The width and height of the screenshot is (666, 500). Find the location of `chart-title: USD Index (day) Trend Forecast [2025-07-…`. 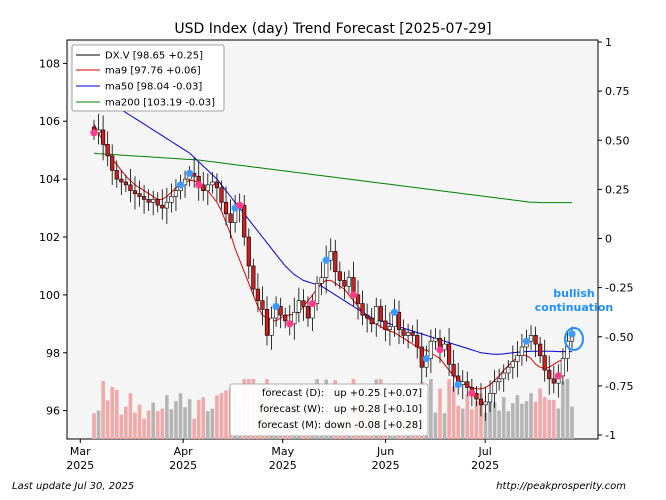

chart-title: USD Index (day) Trend Forecast [2025-07-… is located at coordinates (332, 29).